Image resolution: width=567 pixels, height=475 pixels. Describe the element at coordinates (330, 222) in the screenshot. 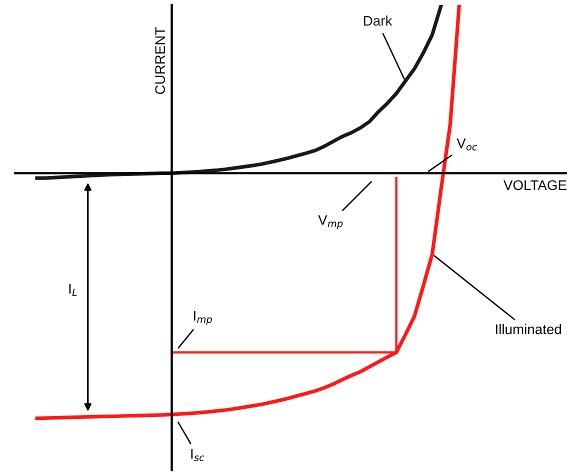

I see `annotation: V$_{mp}$` at that location.